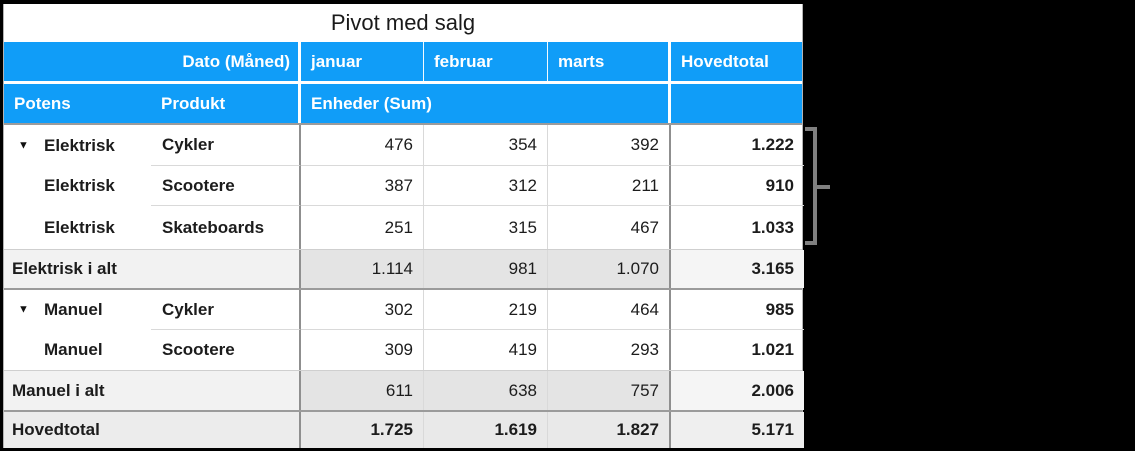  Describe the element at coordinates (737, 430) in the screenshot. I see `grand-total-total-cell: 5.171` at that location.